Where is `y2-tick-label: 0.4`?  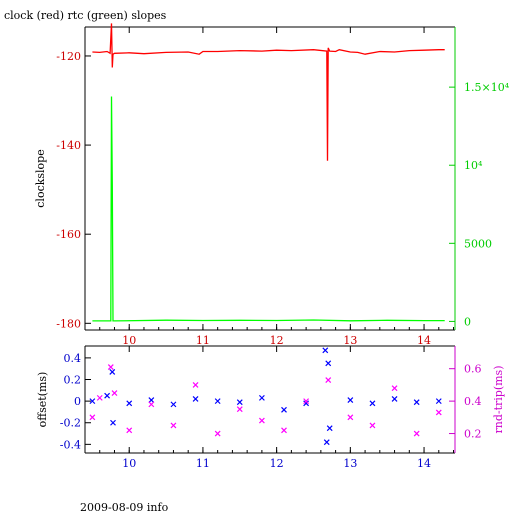
y2-tick-label: 0.4 is located at coordinates (473, 401).